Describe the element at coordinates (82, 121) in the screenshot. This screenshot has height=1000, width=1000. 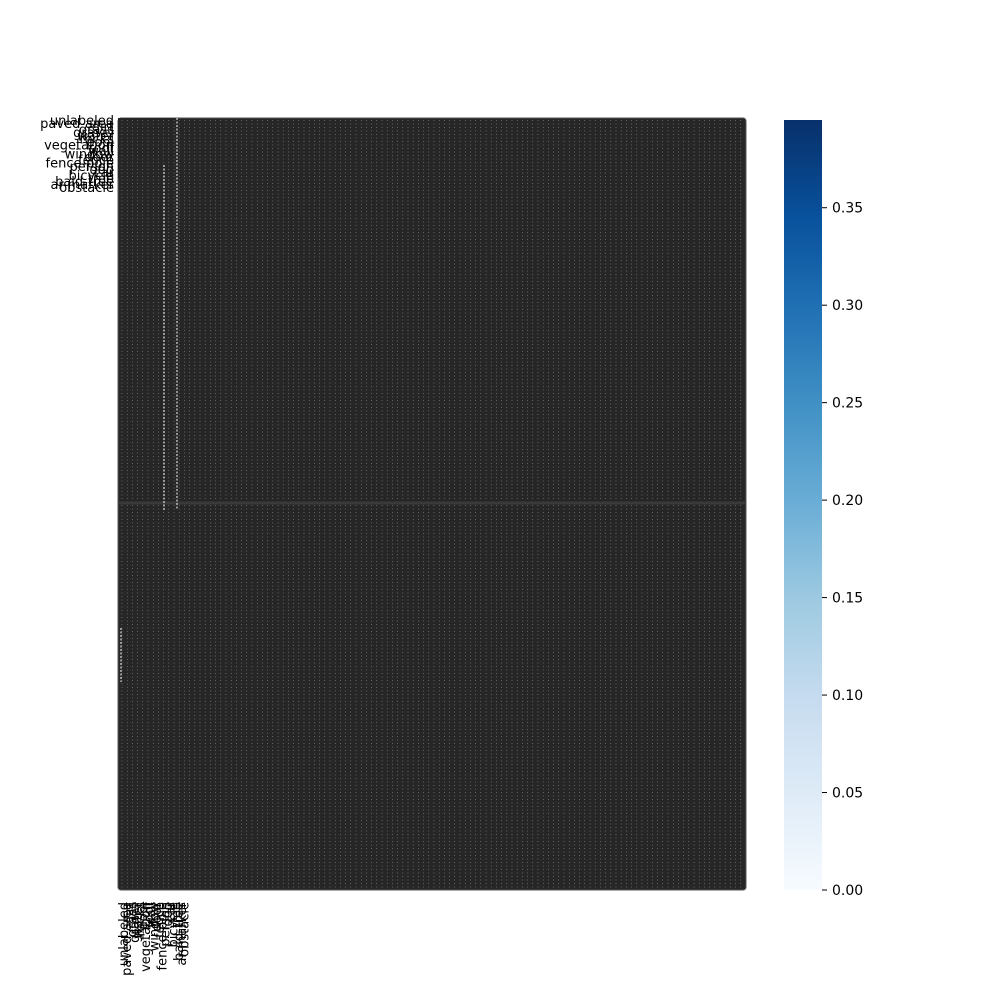
I see `row-label: unlabeled` at that location.